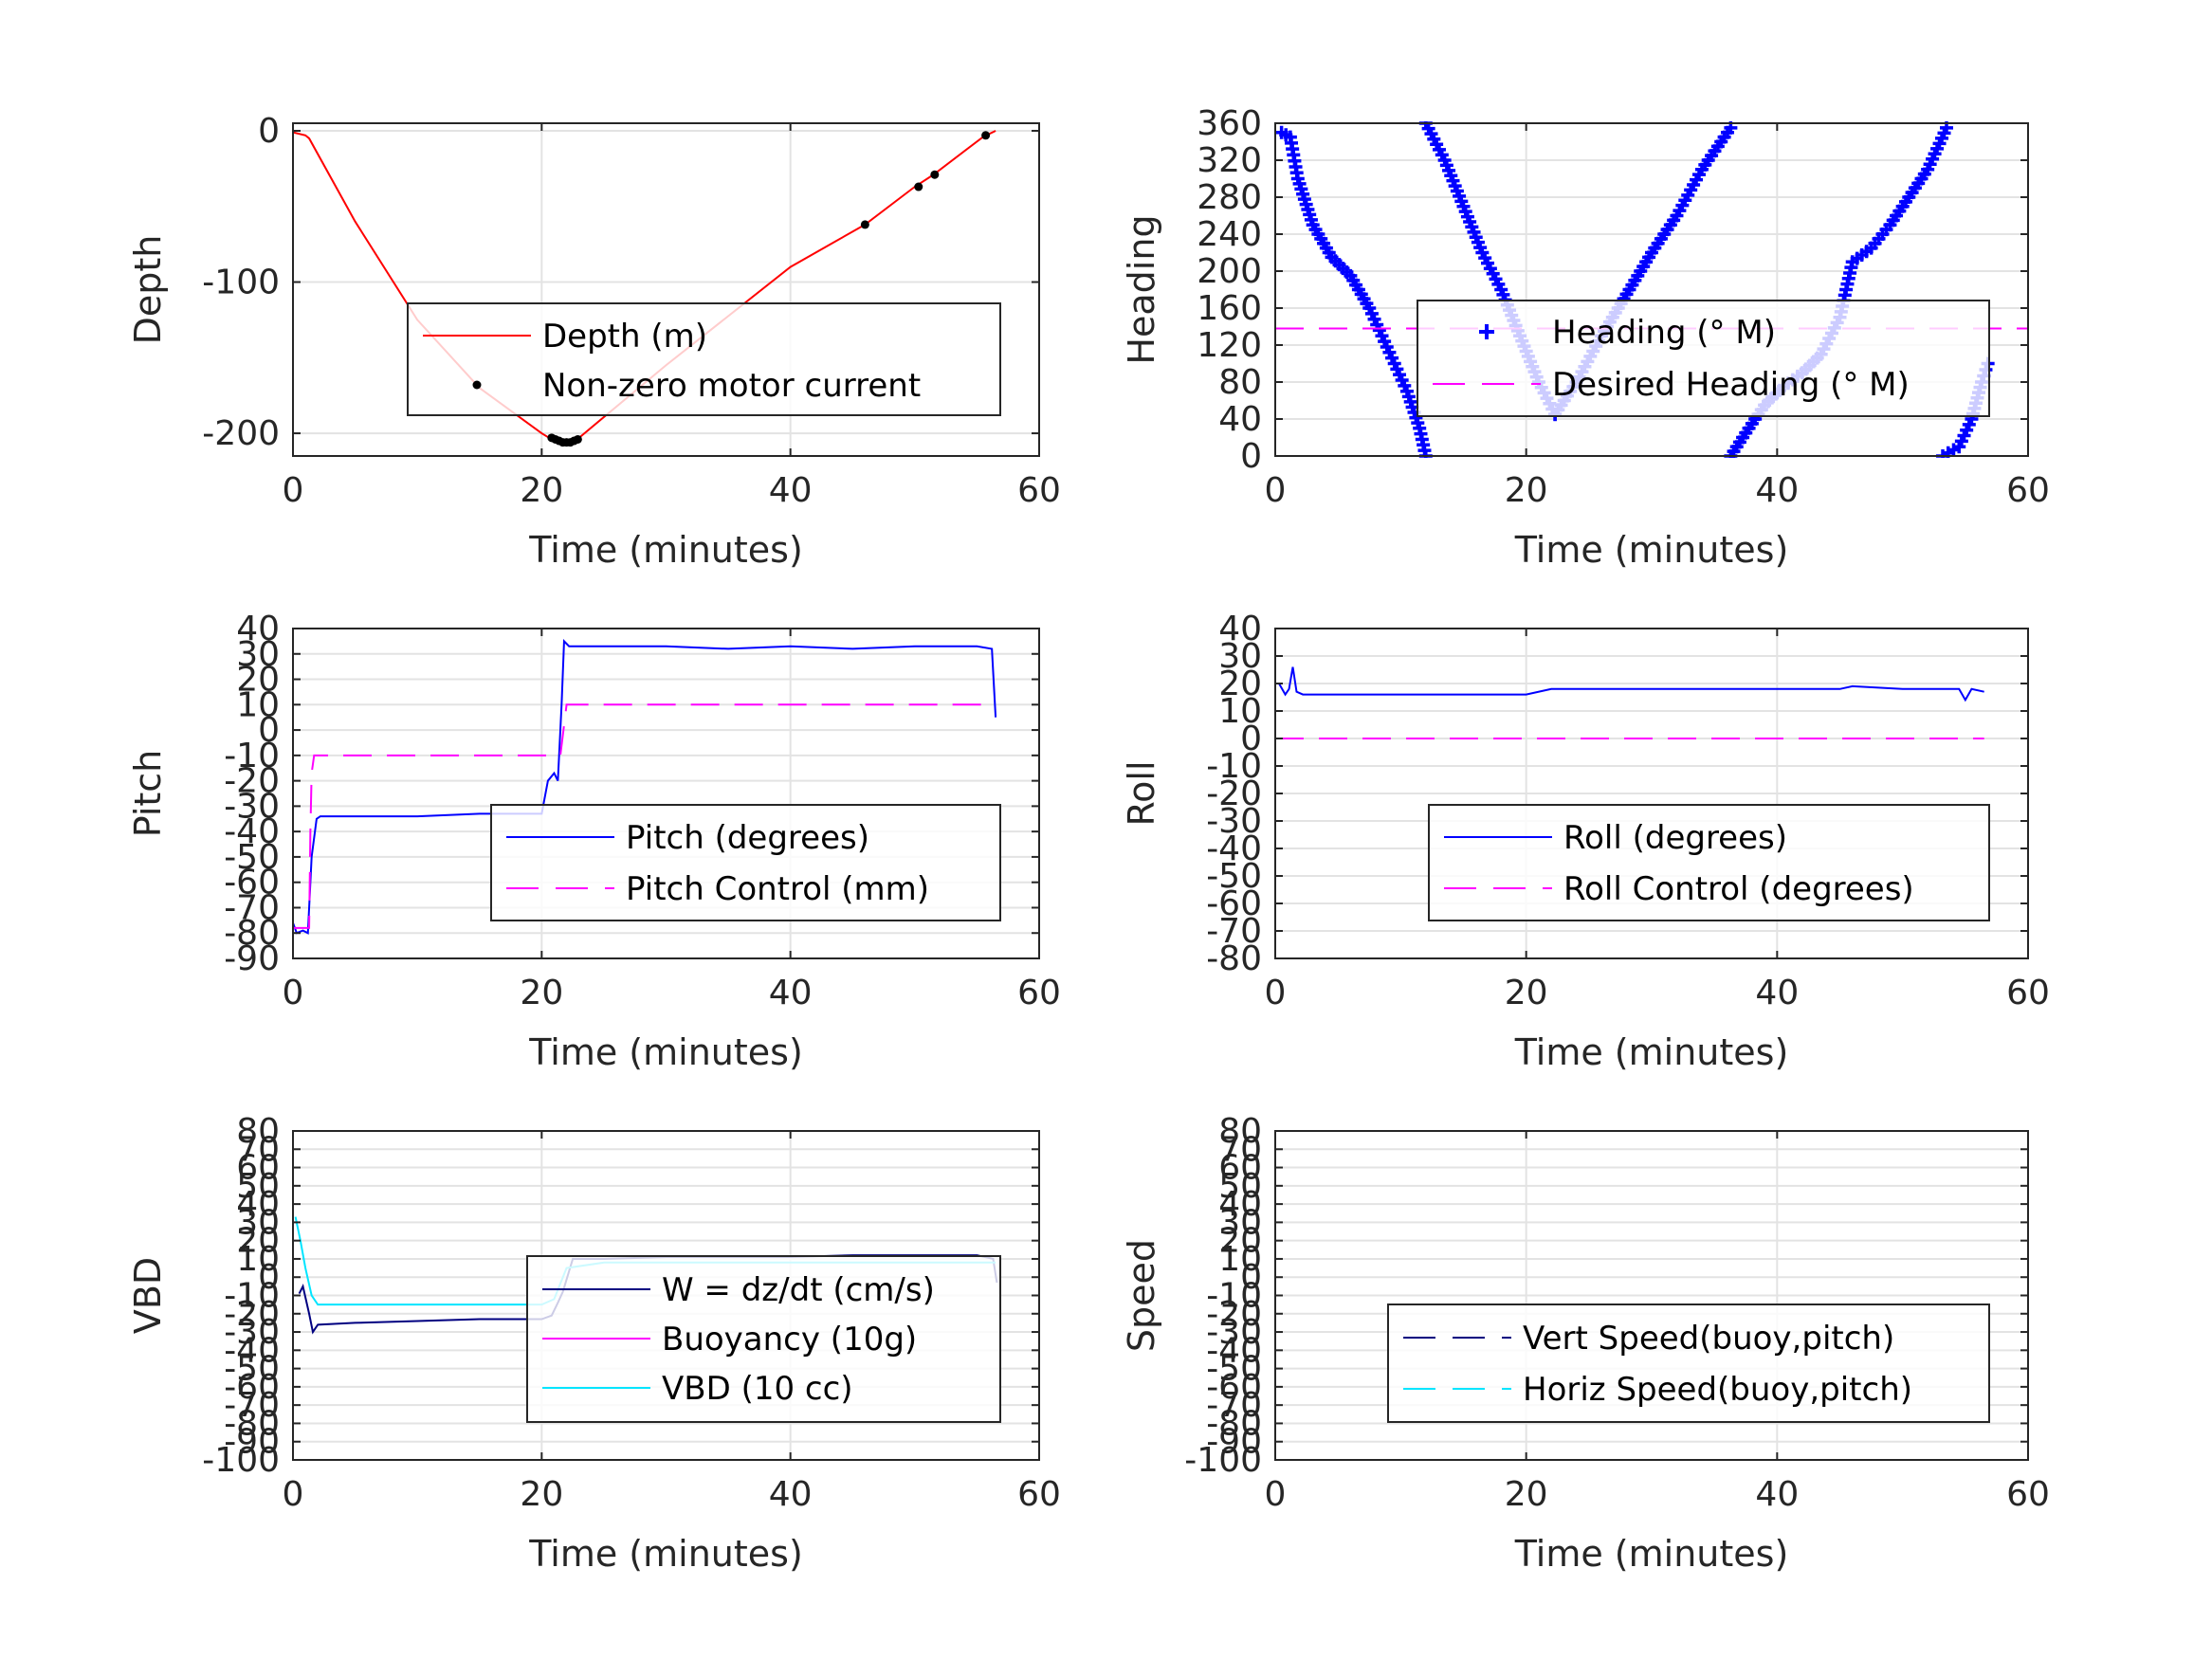  I want to click on legend: Pitch (degrees) Pitch Control (mm), so click(745, 862).